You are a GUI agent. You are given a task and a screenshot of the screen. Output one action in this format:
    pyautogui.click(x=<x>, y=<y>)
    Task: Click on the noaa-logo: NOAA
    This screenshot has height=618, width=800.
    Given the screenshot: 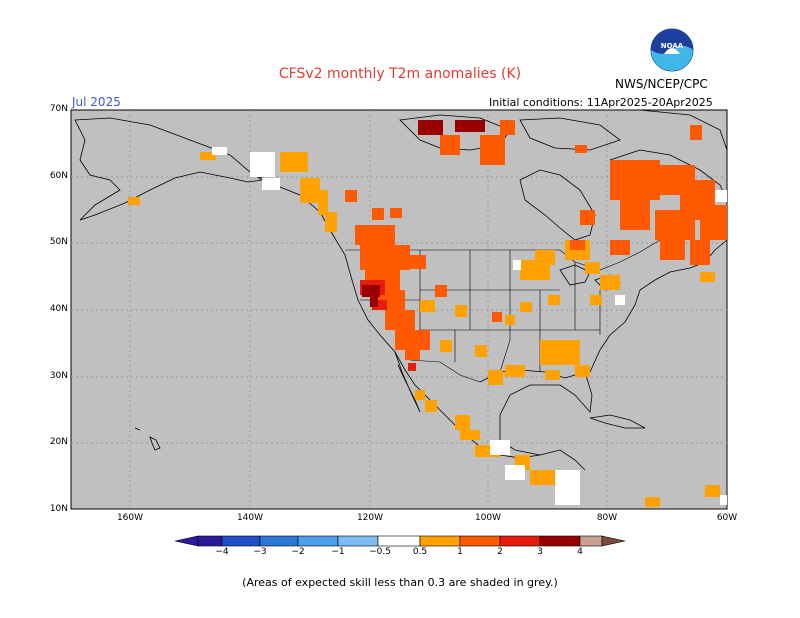 What is the action you would take?
    pyautogui.click(x=672, y=50)
    